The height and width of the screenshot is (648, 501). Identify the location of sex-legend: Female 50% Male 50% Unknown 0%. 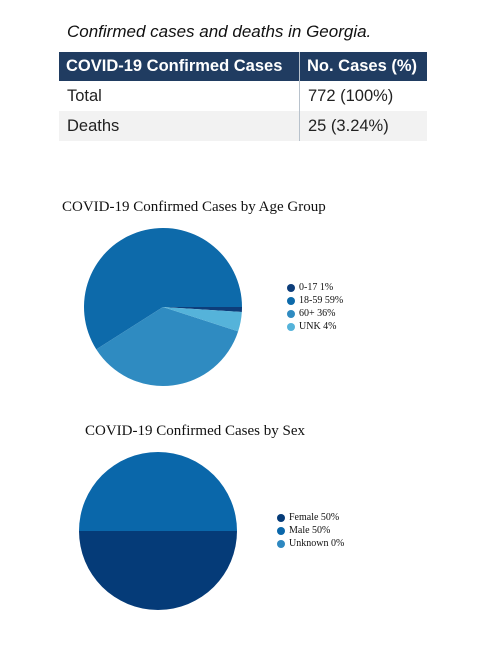
(310, 530).